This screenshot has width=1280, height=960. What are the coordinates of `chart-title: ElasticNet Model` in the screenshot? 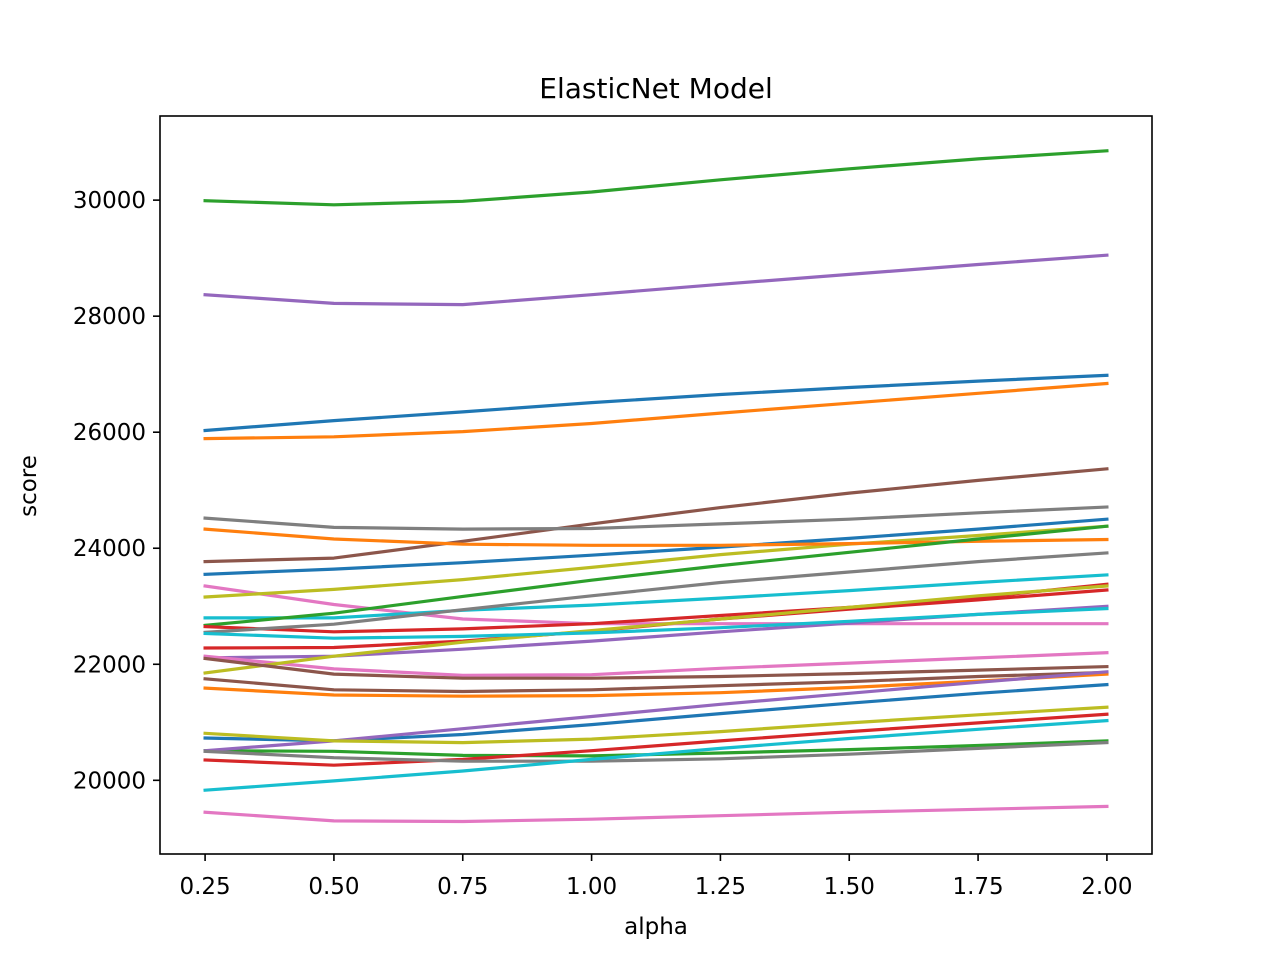 It's located at (656, 88).